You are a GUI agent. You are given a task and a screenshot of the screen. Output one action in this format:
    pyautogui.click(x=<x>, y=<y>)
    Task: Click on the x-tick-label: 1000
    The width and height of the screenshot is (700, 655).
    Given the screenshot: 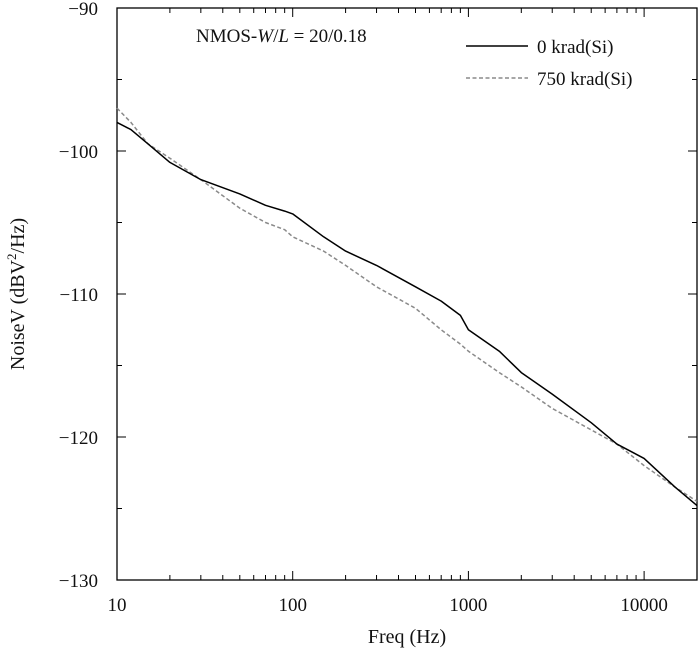 What is the action you would take?
    pyautogui.click(x=468, y=605)
    